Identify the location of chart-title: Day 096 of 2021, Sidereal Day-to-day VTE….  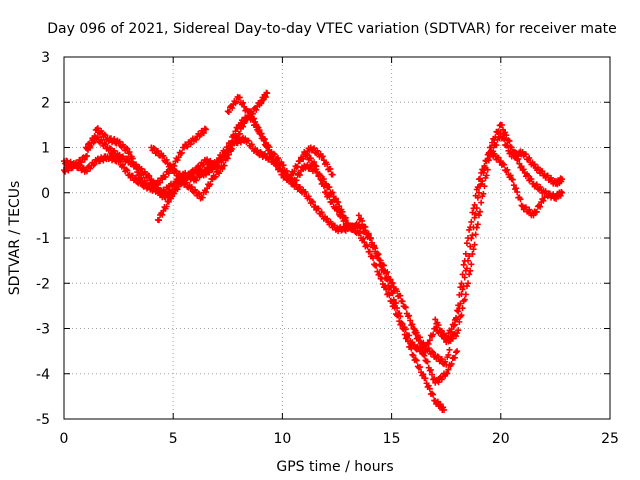
(332, 29).